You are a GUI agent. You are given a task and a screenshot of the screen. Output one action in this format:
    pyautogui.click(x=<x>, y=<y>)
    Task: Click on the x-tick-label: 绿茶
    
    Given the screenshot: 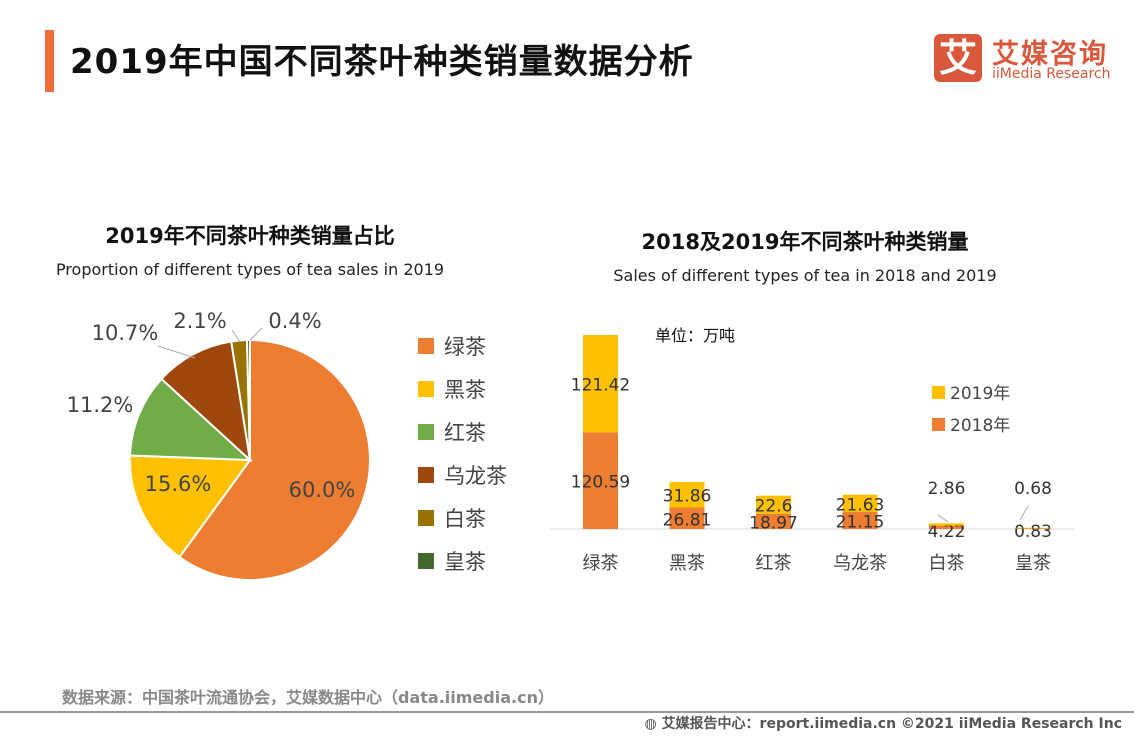 What is the action you would take?
    pyautogui.click(x=601, y=563)
    